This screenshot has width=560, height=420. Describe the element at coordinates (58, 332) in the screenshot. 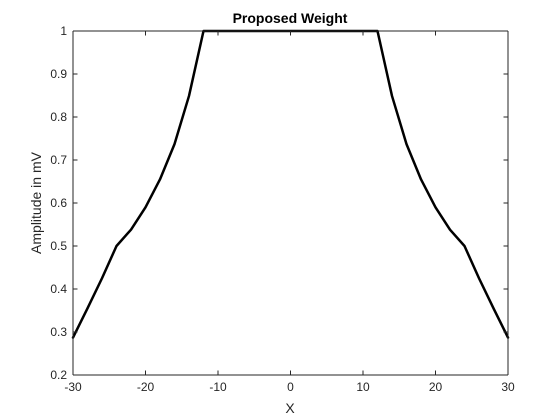

I see `y-tick-label: 0.3` at that location.